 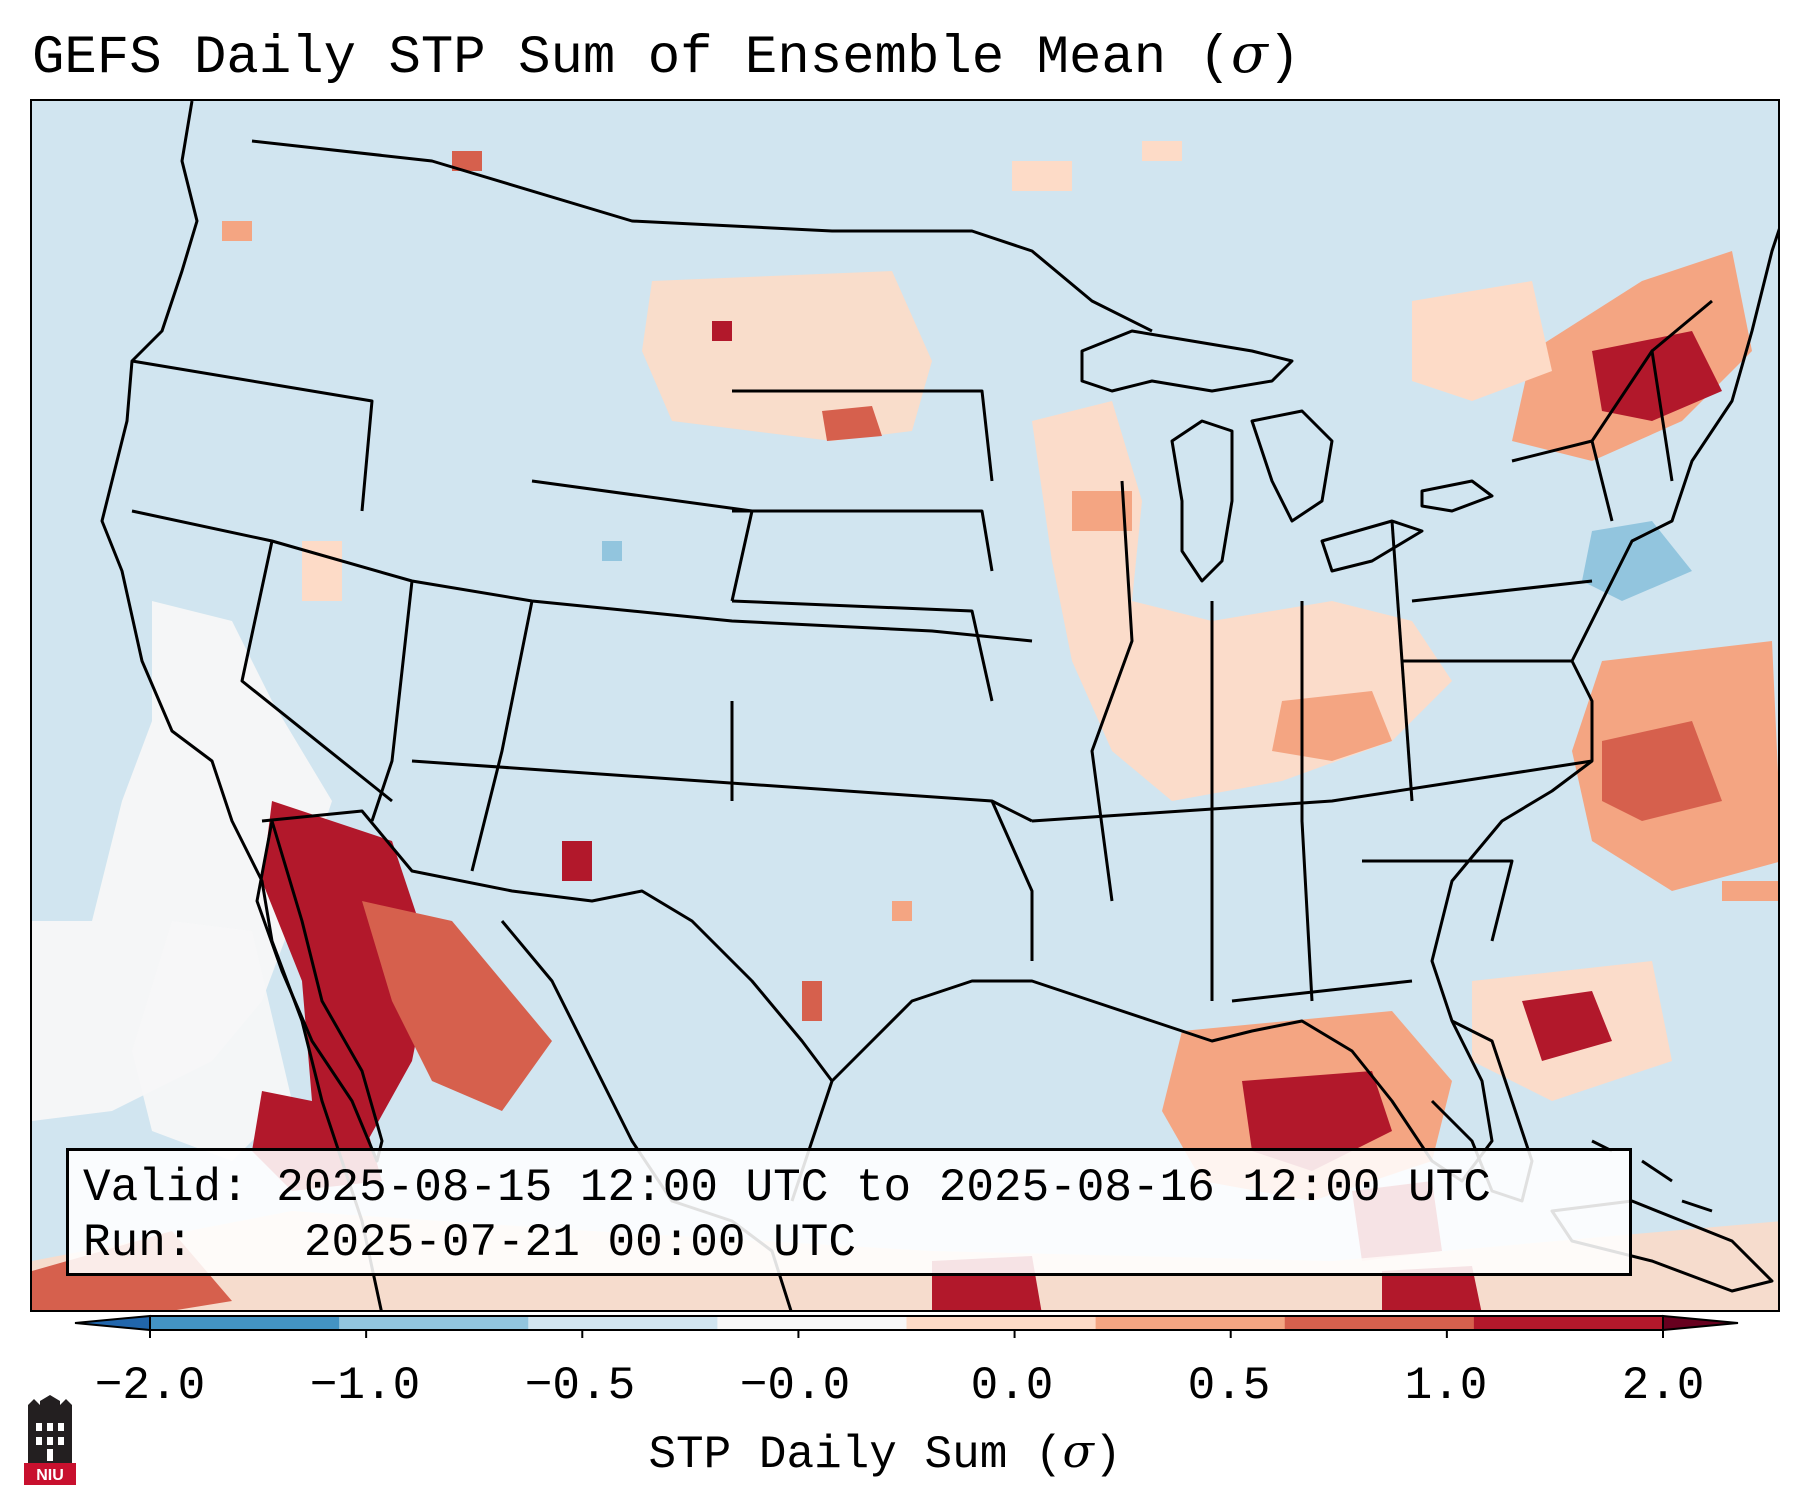 I want to click on colorbar-tick-label: 1.0, so click(x=1446, y=1386).